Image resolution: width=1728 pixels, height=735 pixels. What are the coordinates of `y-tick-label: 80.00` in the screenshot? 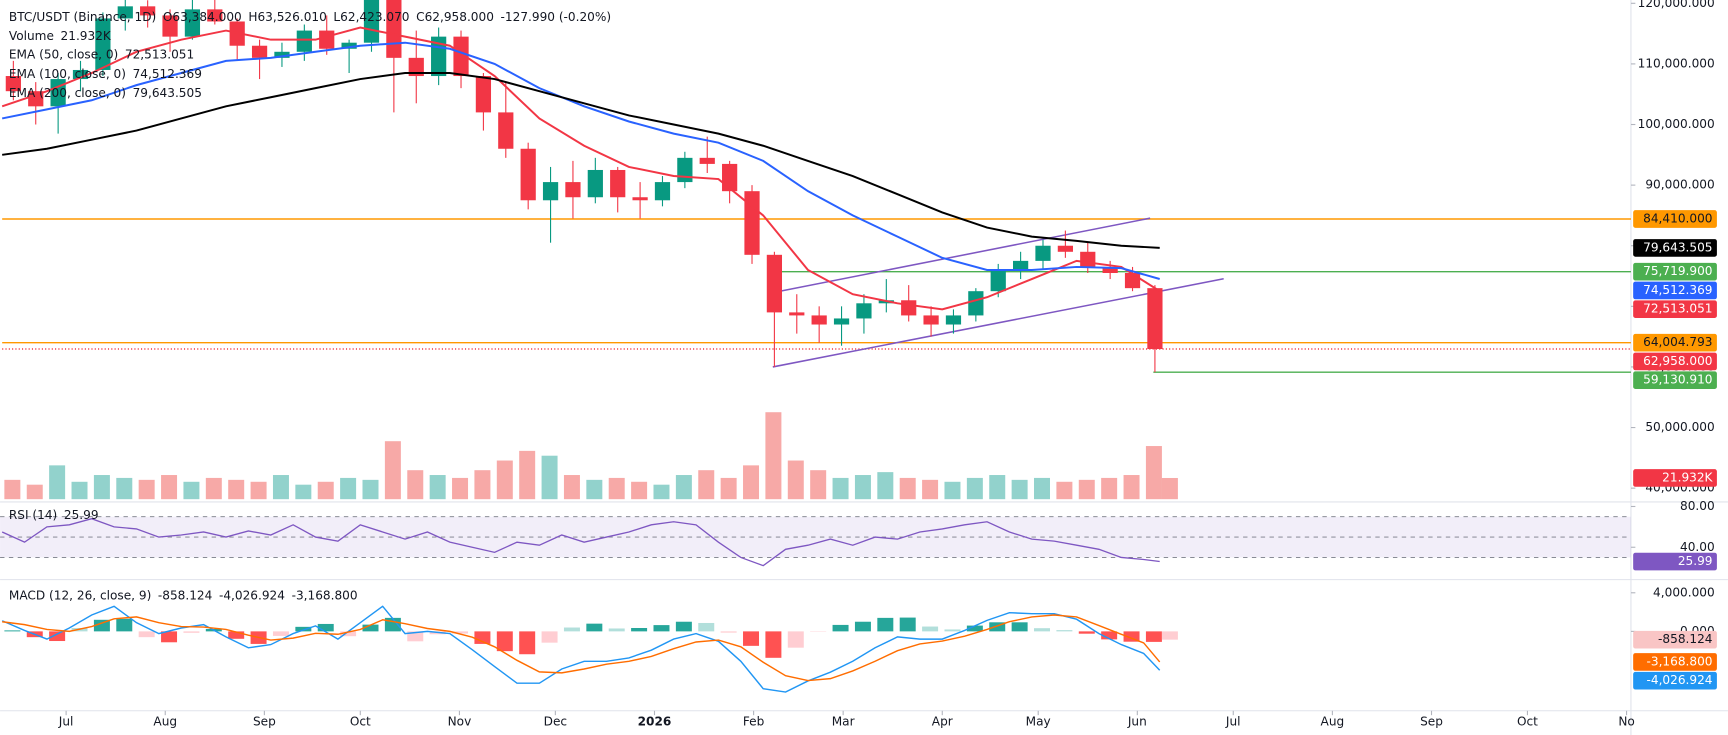 It's located at (1697, 506).